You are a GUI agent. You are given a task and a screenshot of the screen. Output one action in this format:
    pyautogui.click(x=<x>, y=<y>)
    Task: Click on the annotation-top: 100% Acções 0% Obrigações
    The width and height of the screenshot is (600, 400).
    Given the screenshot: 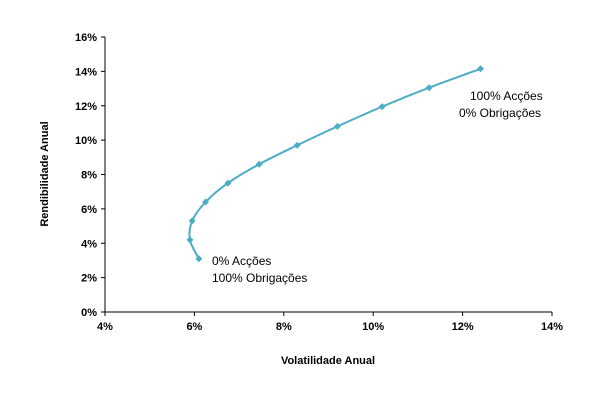 What is the action you would take?
    pyautogui.click(x=501, y=104)
    